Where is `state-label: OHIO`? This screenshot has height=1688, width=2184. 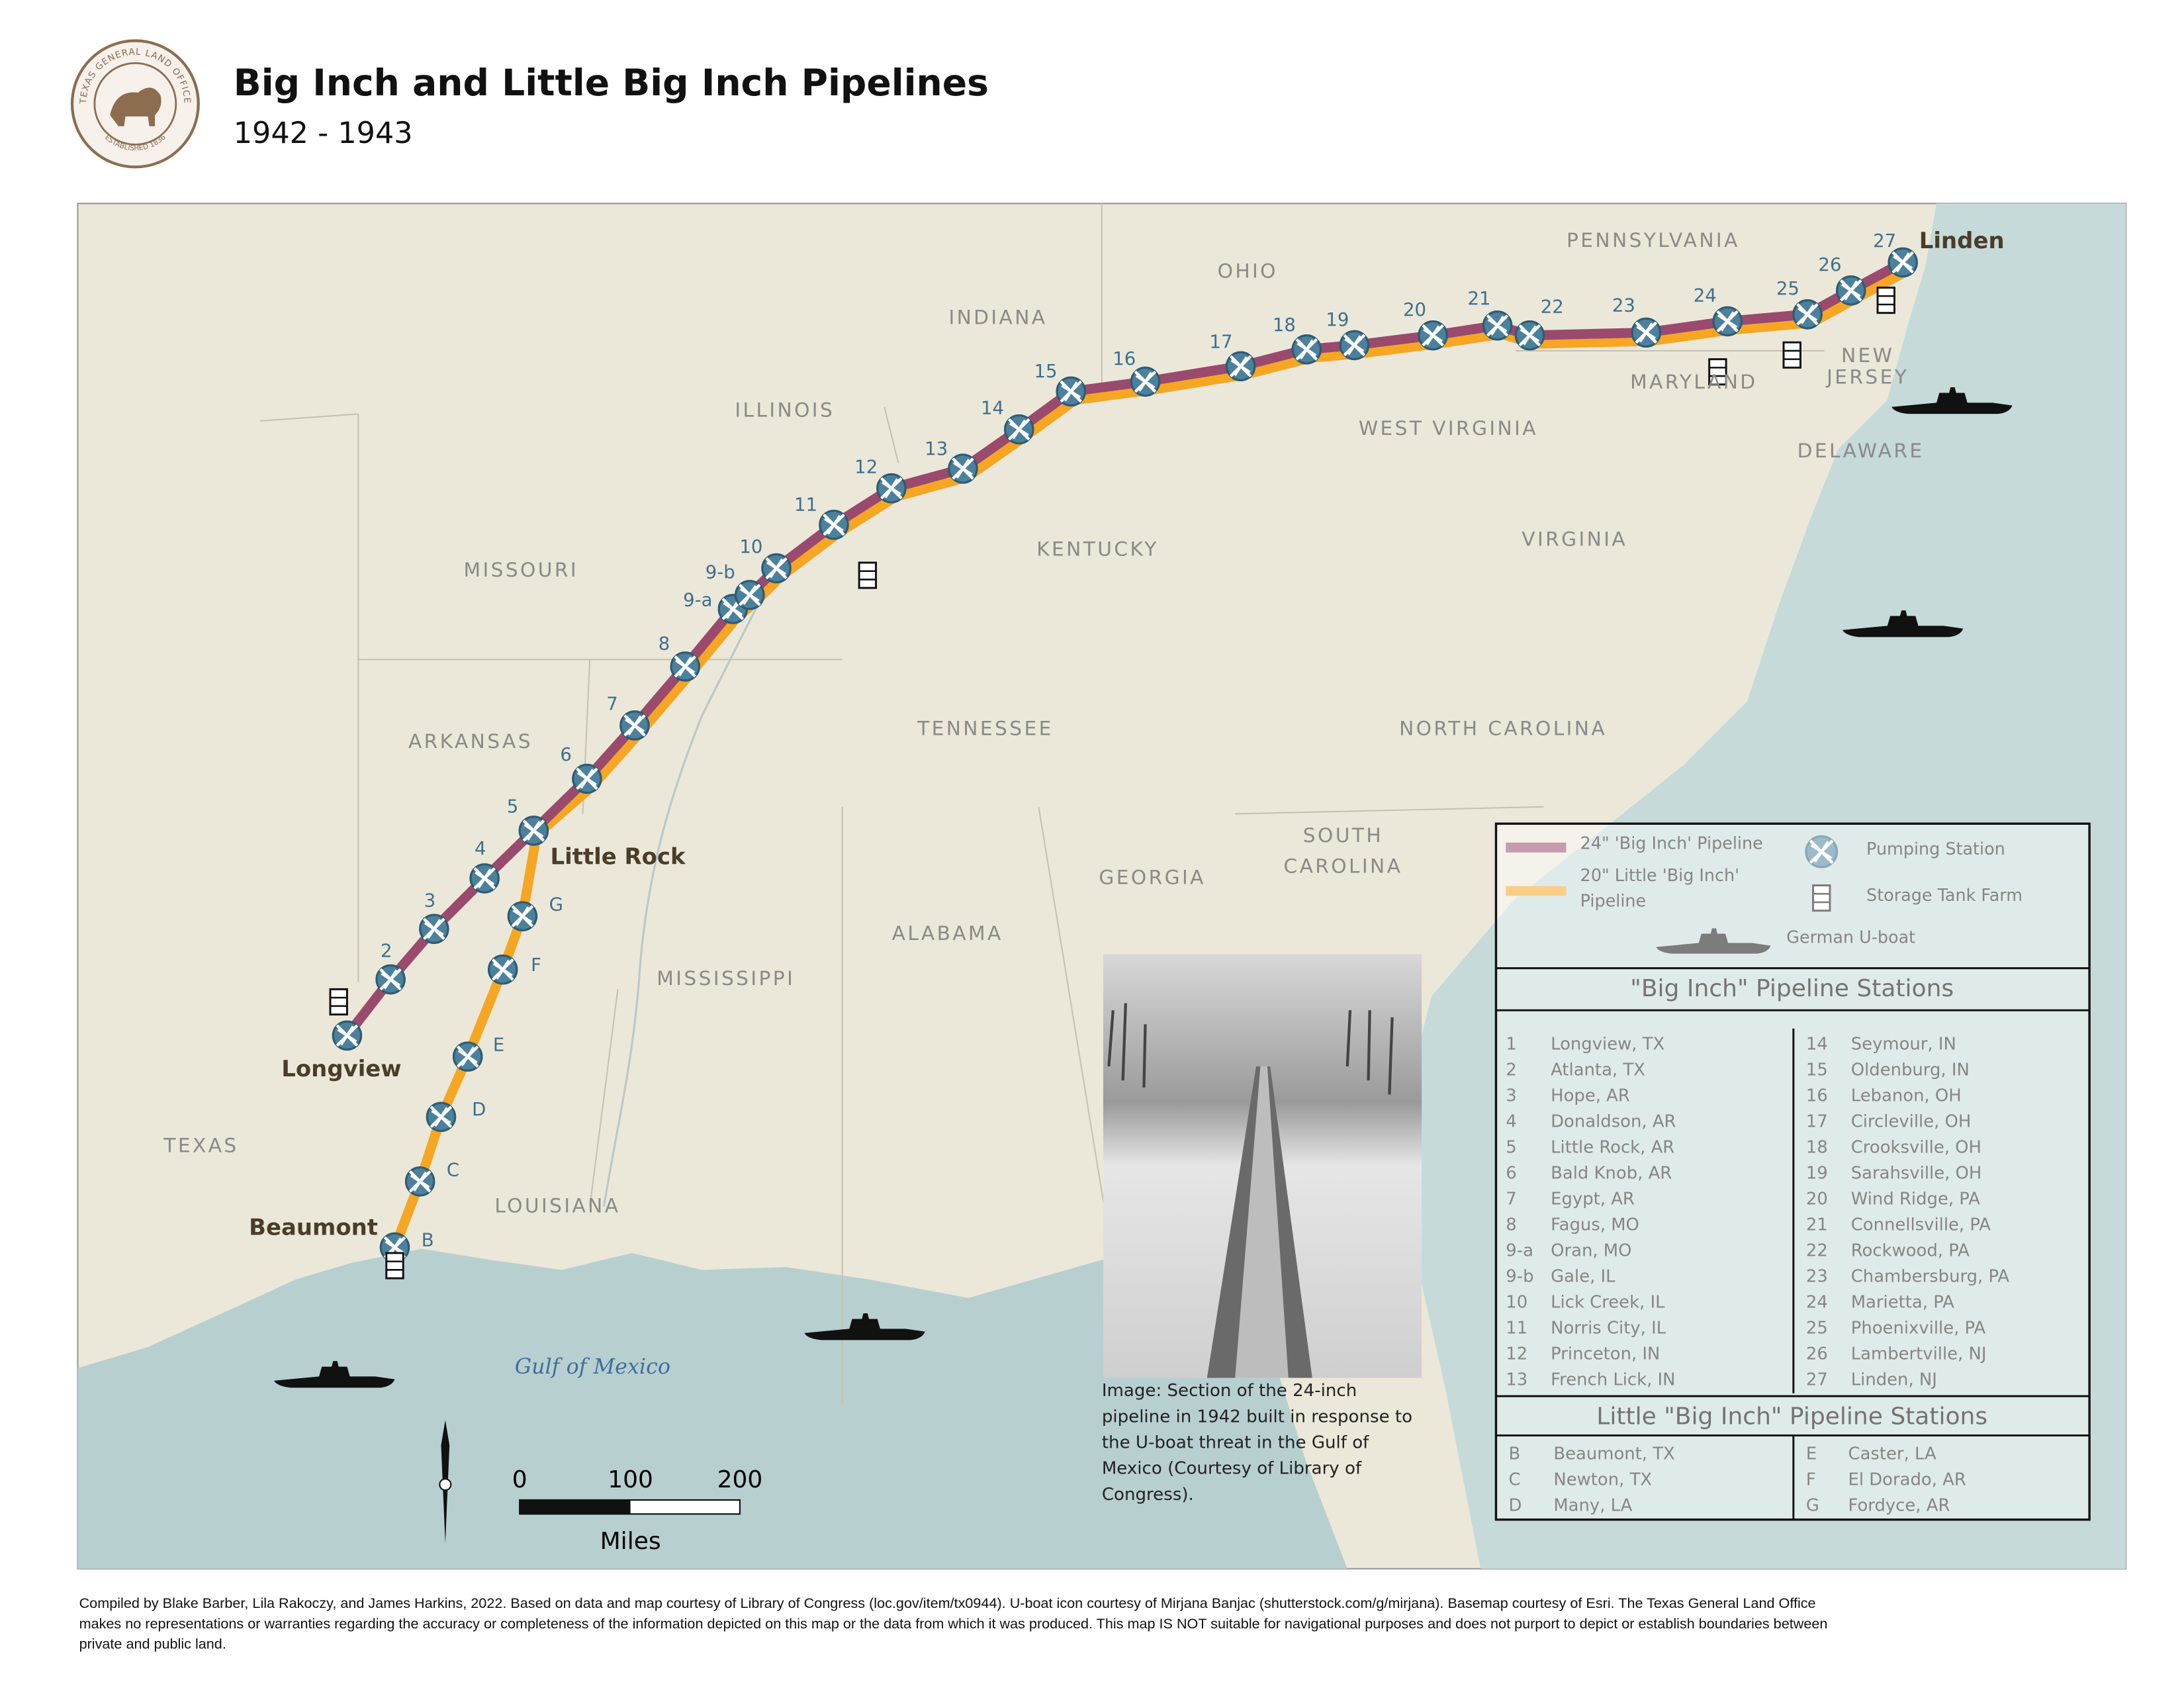
state-label: OHIO is located at coordinates (1248, 271).